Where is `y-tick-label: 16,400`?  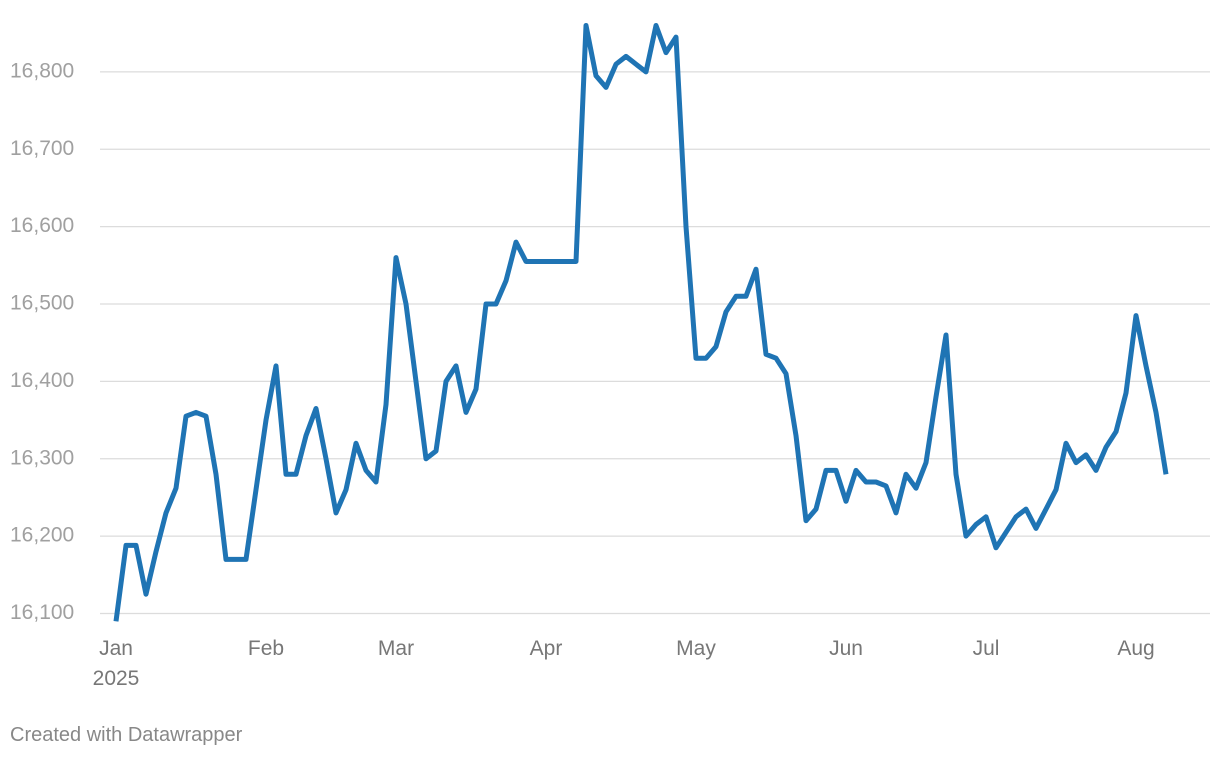
y-tick-label: 16,400 is located at coordinates (42, 380).